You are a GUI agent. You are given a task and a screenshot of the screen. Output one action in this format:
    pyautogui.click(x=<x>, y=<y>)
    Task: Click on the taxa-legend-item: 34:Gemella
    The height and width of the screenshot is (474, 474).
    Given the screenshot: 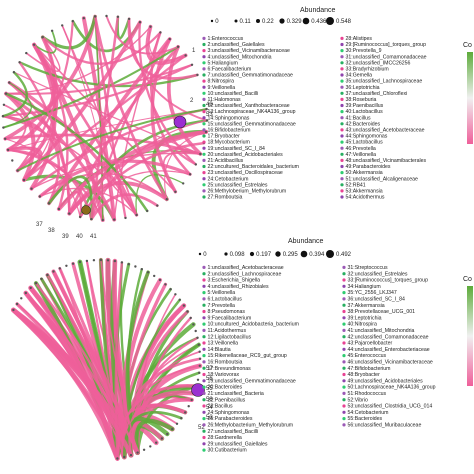 What is the action you would take?
    pyautogui.click(x=359, y=76)
    